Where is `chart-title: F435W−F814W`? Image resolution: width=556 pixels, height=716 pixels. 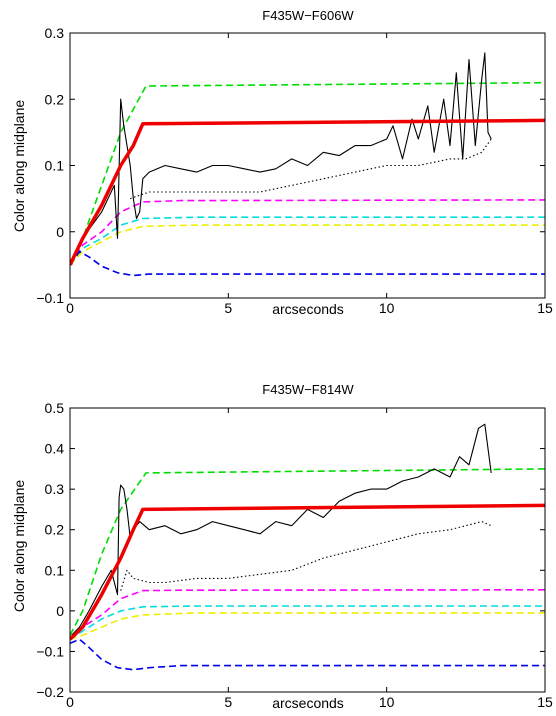 chart-title: F435W−F814W is located at coordinates (308, 389).